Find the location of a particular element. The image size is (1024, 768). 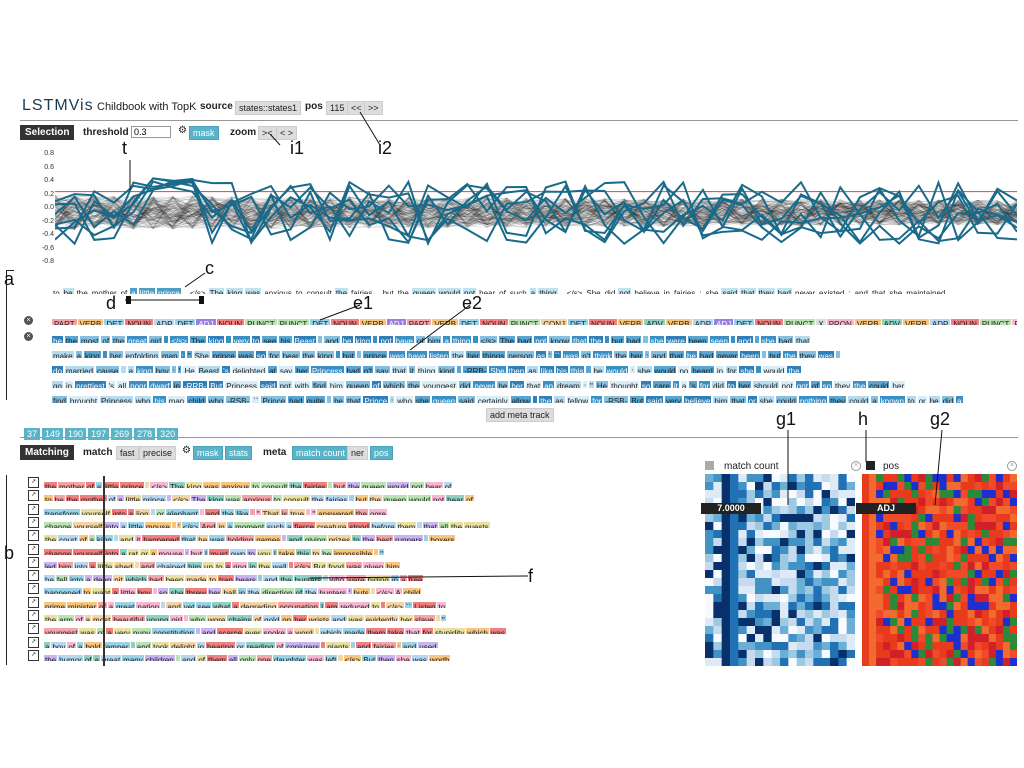

meta-token: . is located at coordinates (166, 339).